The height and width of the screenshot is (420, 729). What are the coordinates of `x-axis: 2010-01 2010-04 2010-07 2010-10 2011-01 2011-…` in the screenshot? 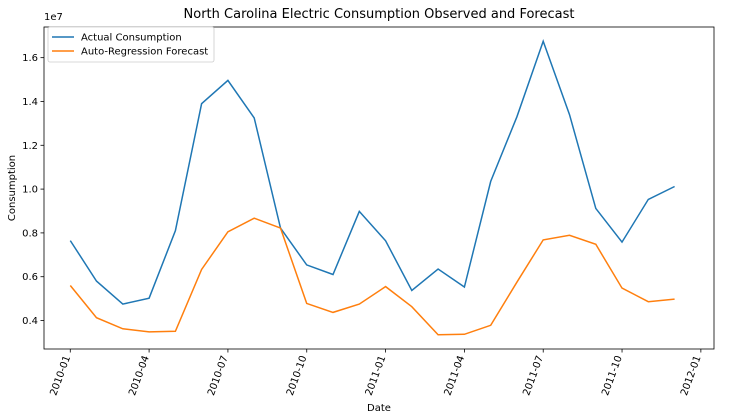 It's located at (376, 373).